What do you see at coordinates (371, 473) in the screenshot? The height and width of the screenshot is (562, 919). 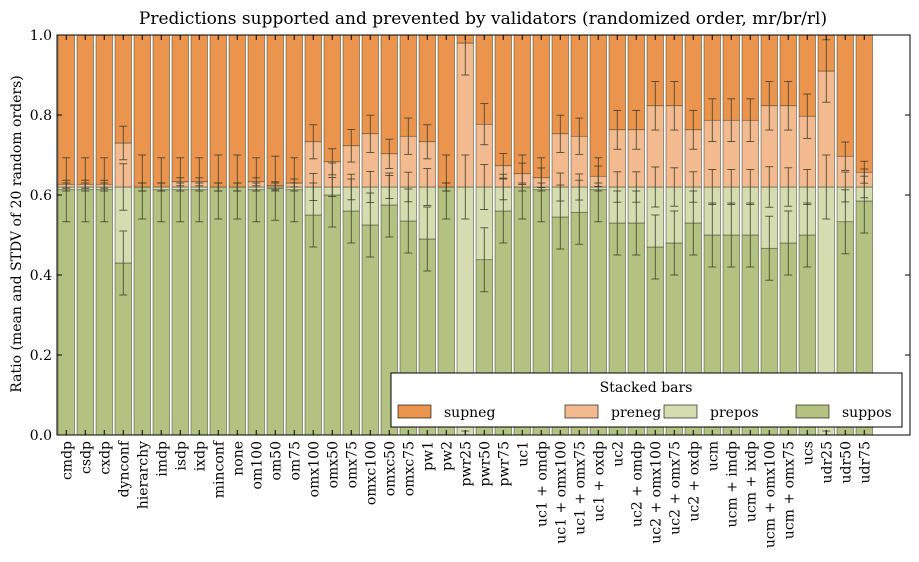 I see `x-tick-label: omxc100` at bounding box center [371, 473].